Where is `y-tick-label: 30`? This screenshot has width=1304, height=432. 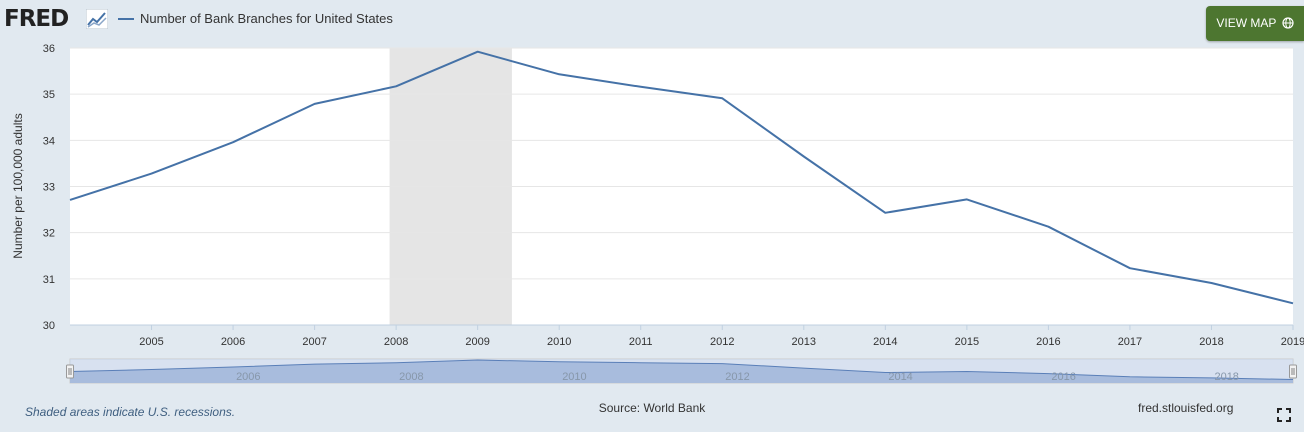 y-tick-label: 30 is located at coordinates (49, 326).